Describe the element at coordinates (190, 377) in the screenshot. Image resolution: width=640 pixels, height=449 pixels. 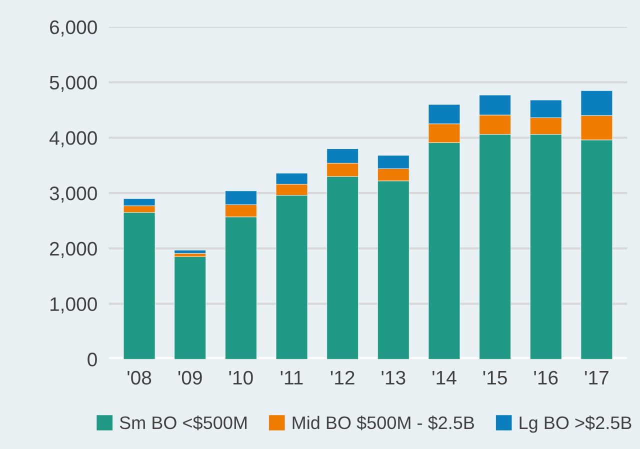
I see `x-tick-label: '09` at that location.